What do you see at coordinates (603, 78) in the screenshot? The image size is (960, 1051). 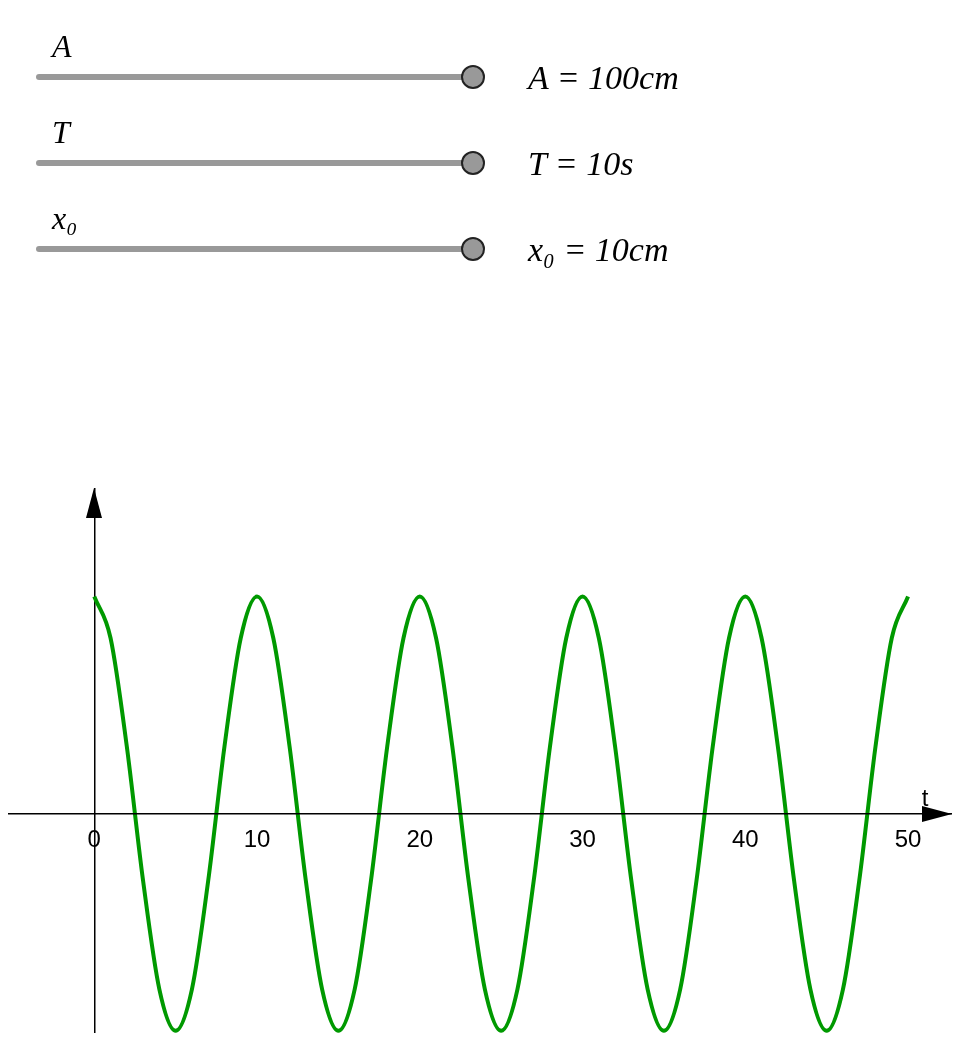 I see `text: A = 100cm` at bounding box center [603, 78].